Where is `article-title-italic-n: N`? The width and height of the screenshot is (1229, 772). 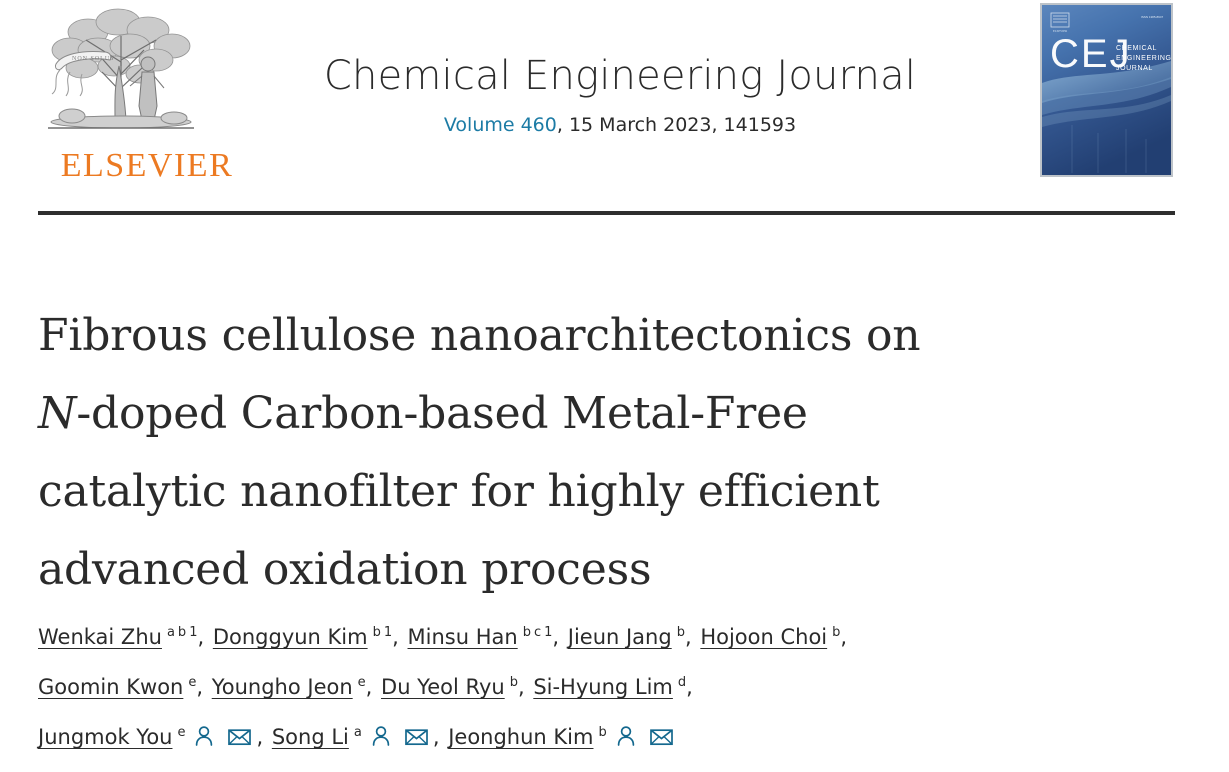 article-title-italic-n: N is located at coordinates (57, 414).